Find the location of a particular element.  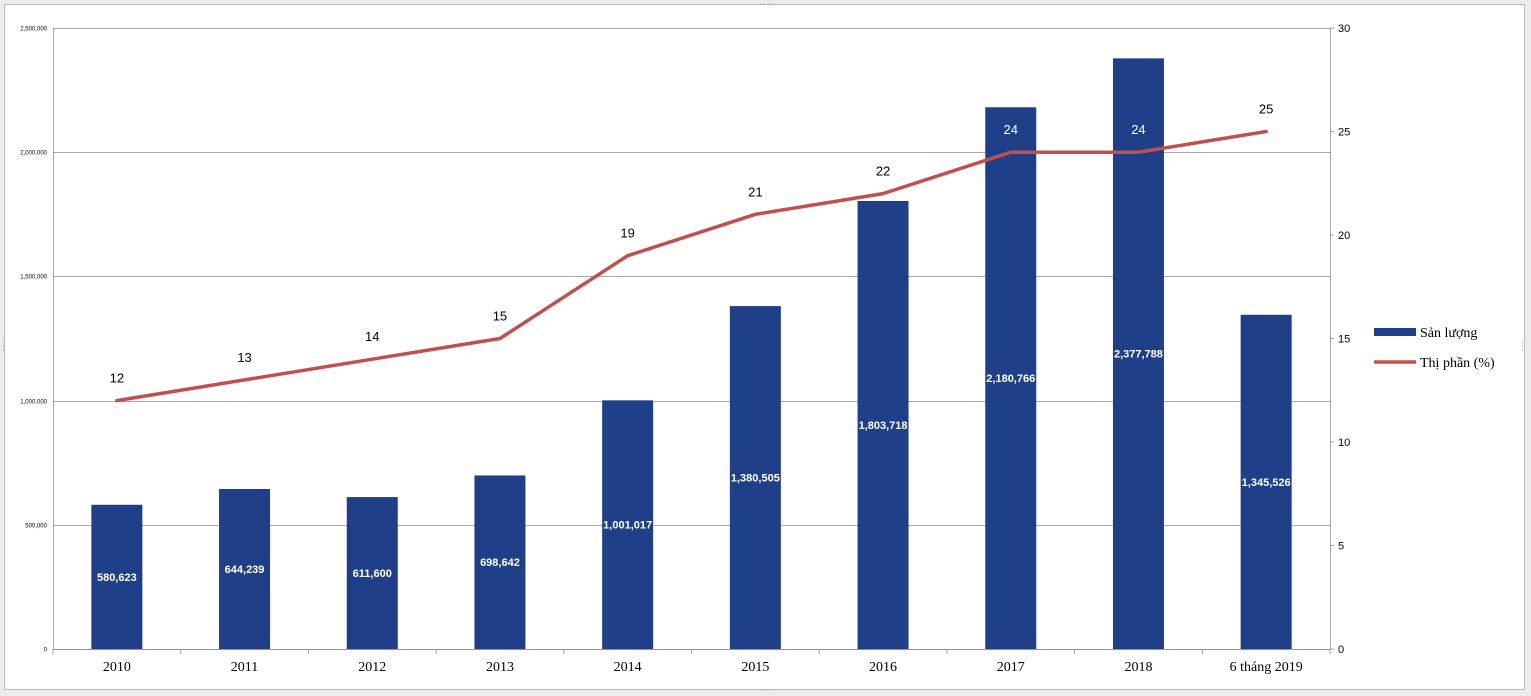

y-left-tick-label: 0 is located at coordinates (46, 651).